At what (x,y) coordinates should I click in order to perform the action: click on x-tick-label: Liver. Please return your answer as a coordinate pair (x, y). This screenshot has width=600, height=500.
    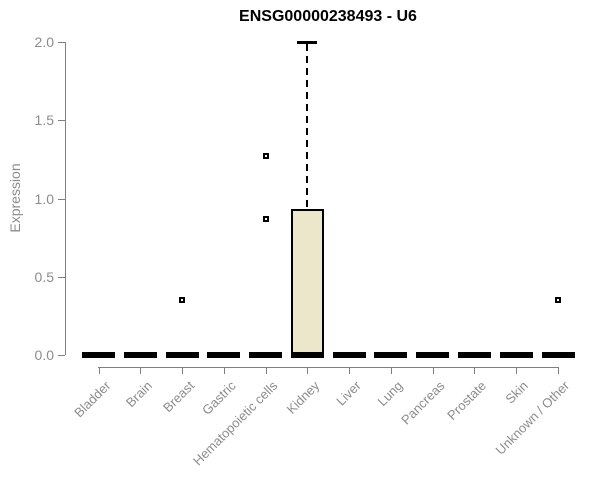
    Looking at the image, I should click on (348, 393).